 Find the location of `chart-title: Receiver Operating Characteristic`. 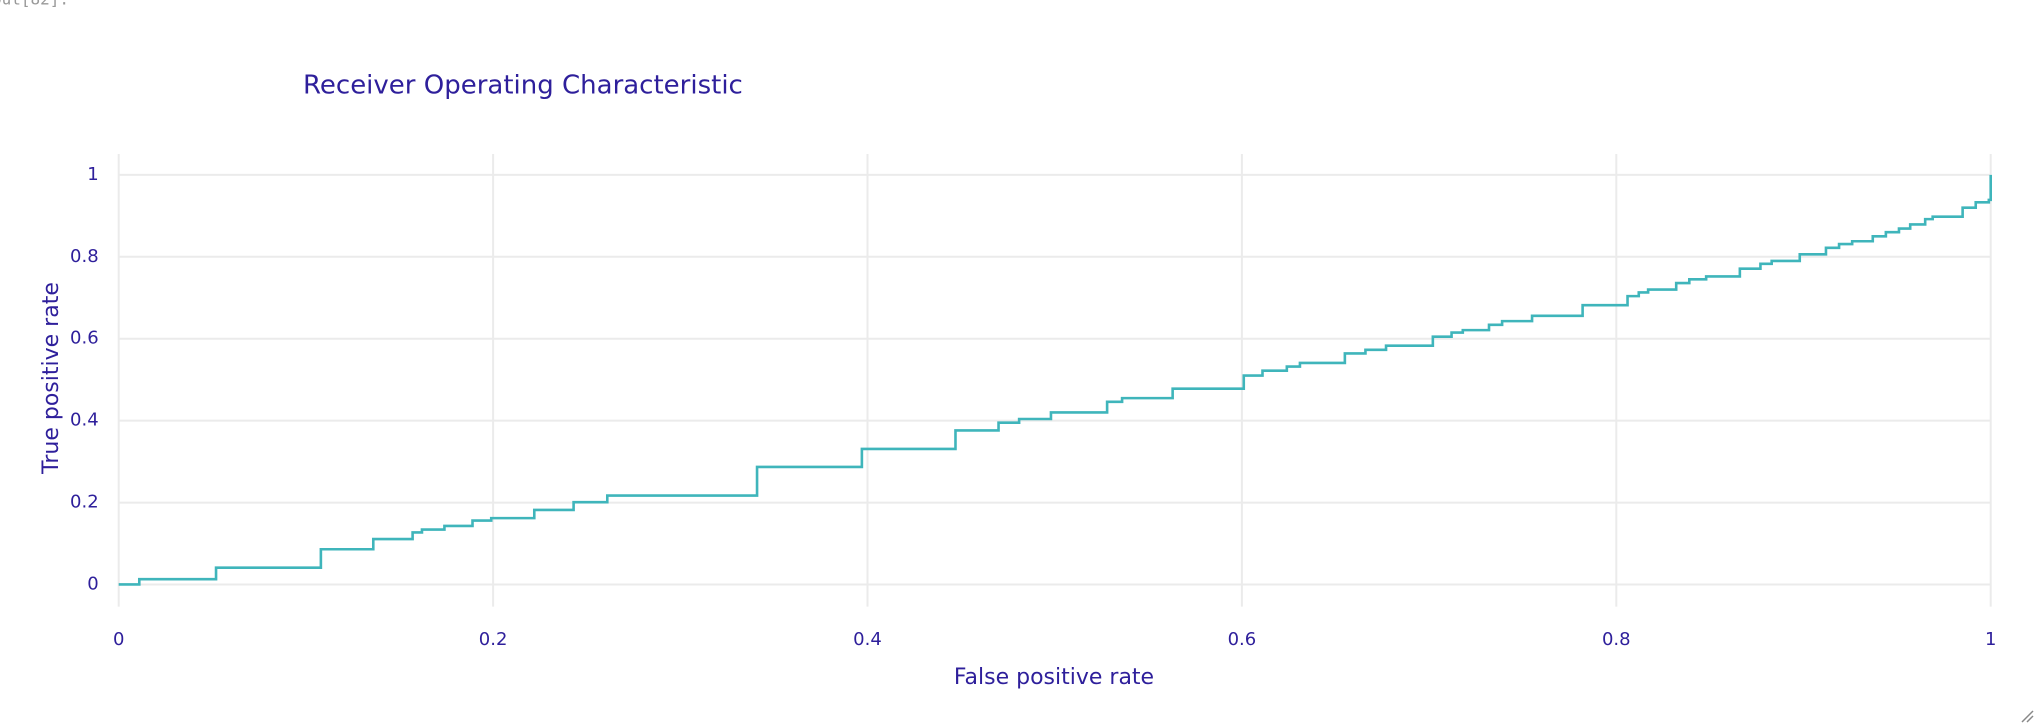

chart-title: Receiver Operating Characteristic is located at coordinates (523, 86).